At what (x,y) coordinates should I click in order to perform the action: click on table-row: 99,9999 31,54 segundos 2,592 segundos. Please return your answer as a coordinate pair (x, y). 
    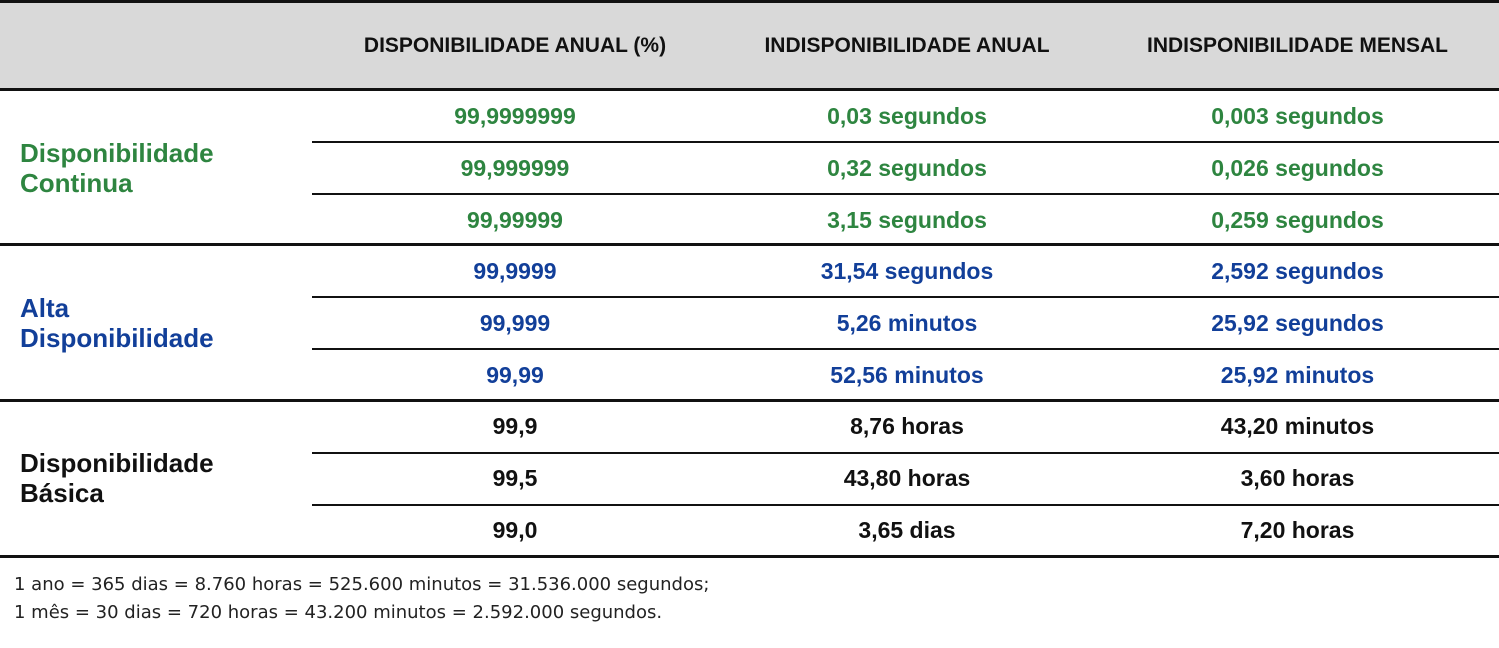
    Looking at the image, I should click on (749, 271).